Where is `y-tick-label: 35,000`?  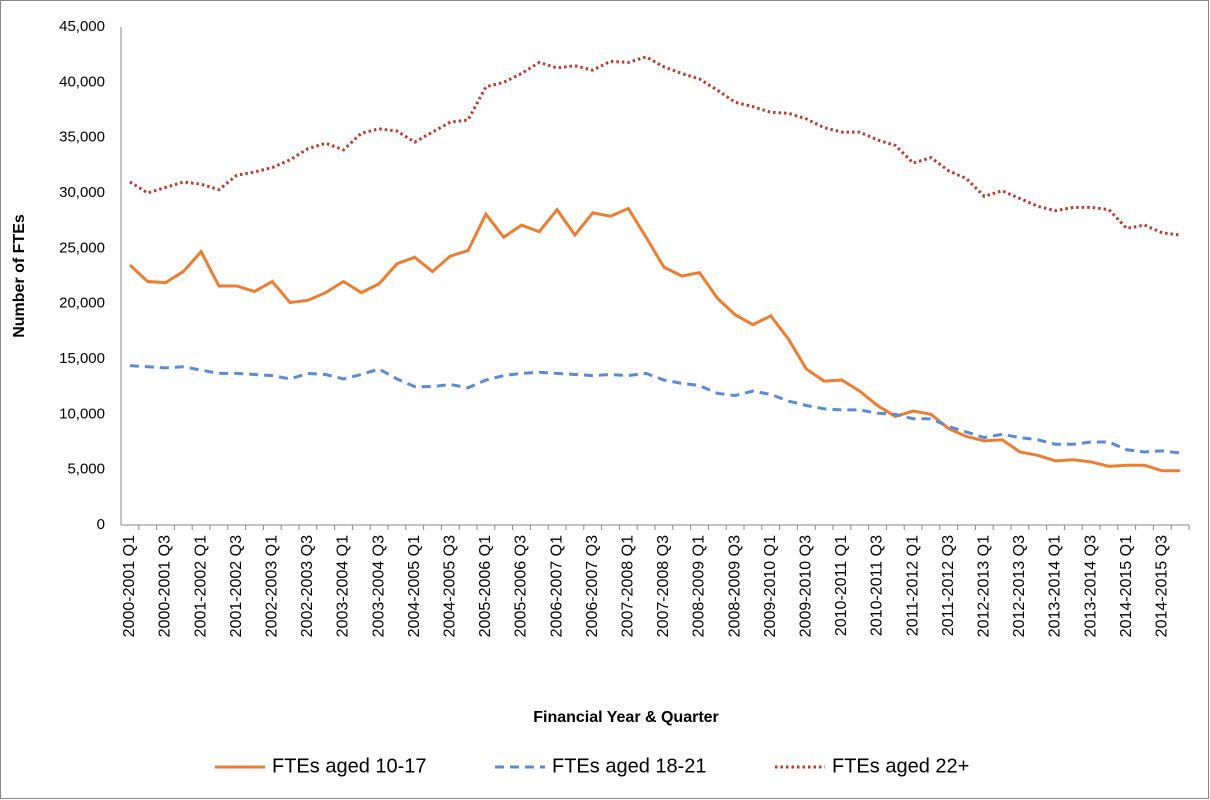
y-tick-label: 35,000 is located at coordinates (82, 137).